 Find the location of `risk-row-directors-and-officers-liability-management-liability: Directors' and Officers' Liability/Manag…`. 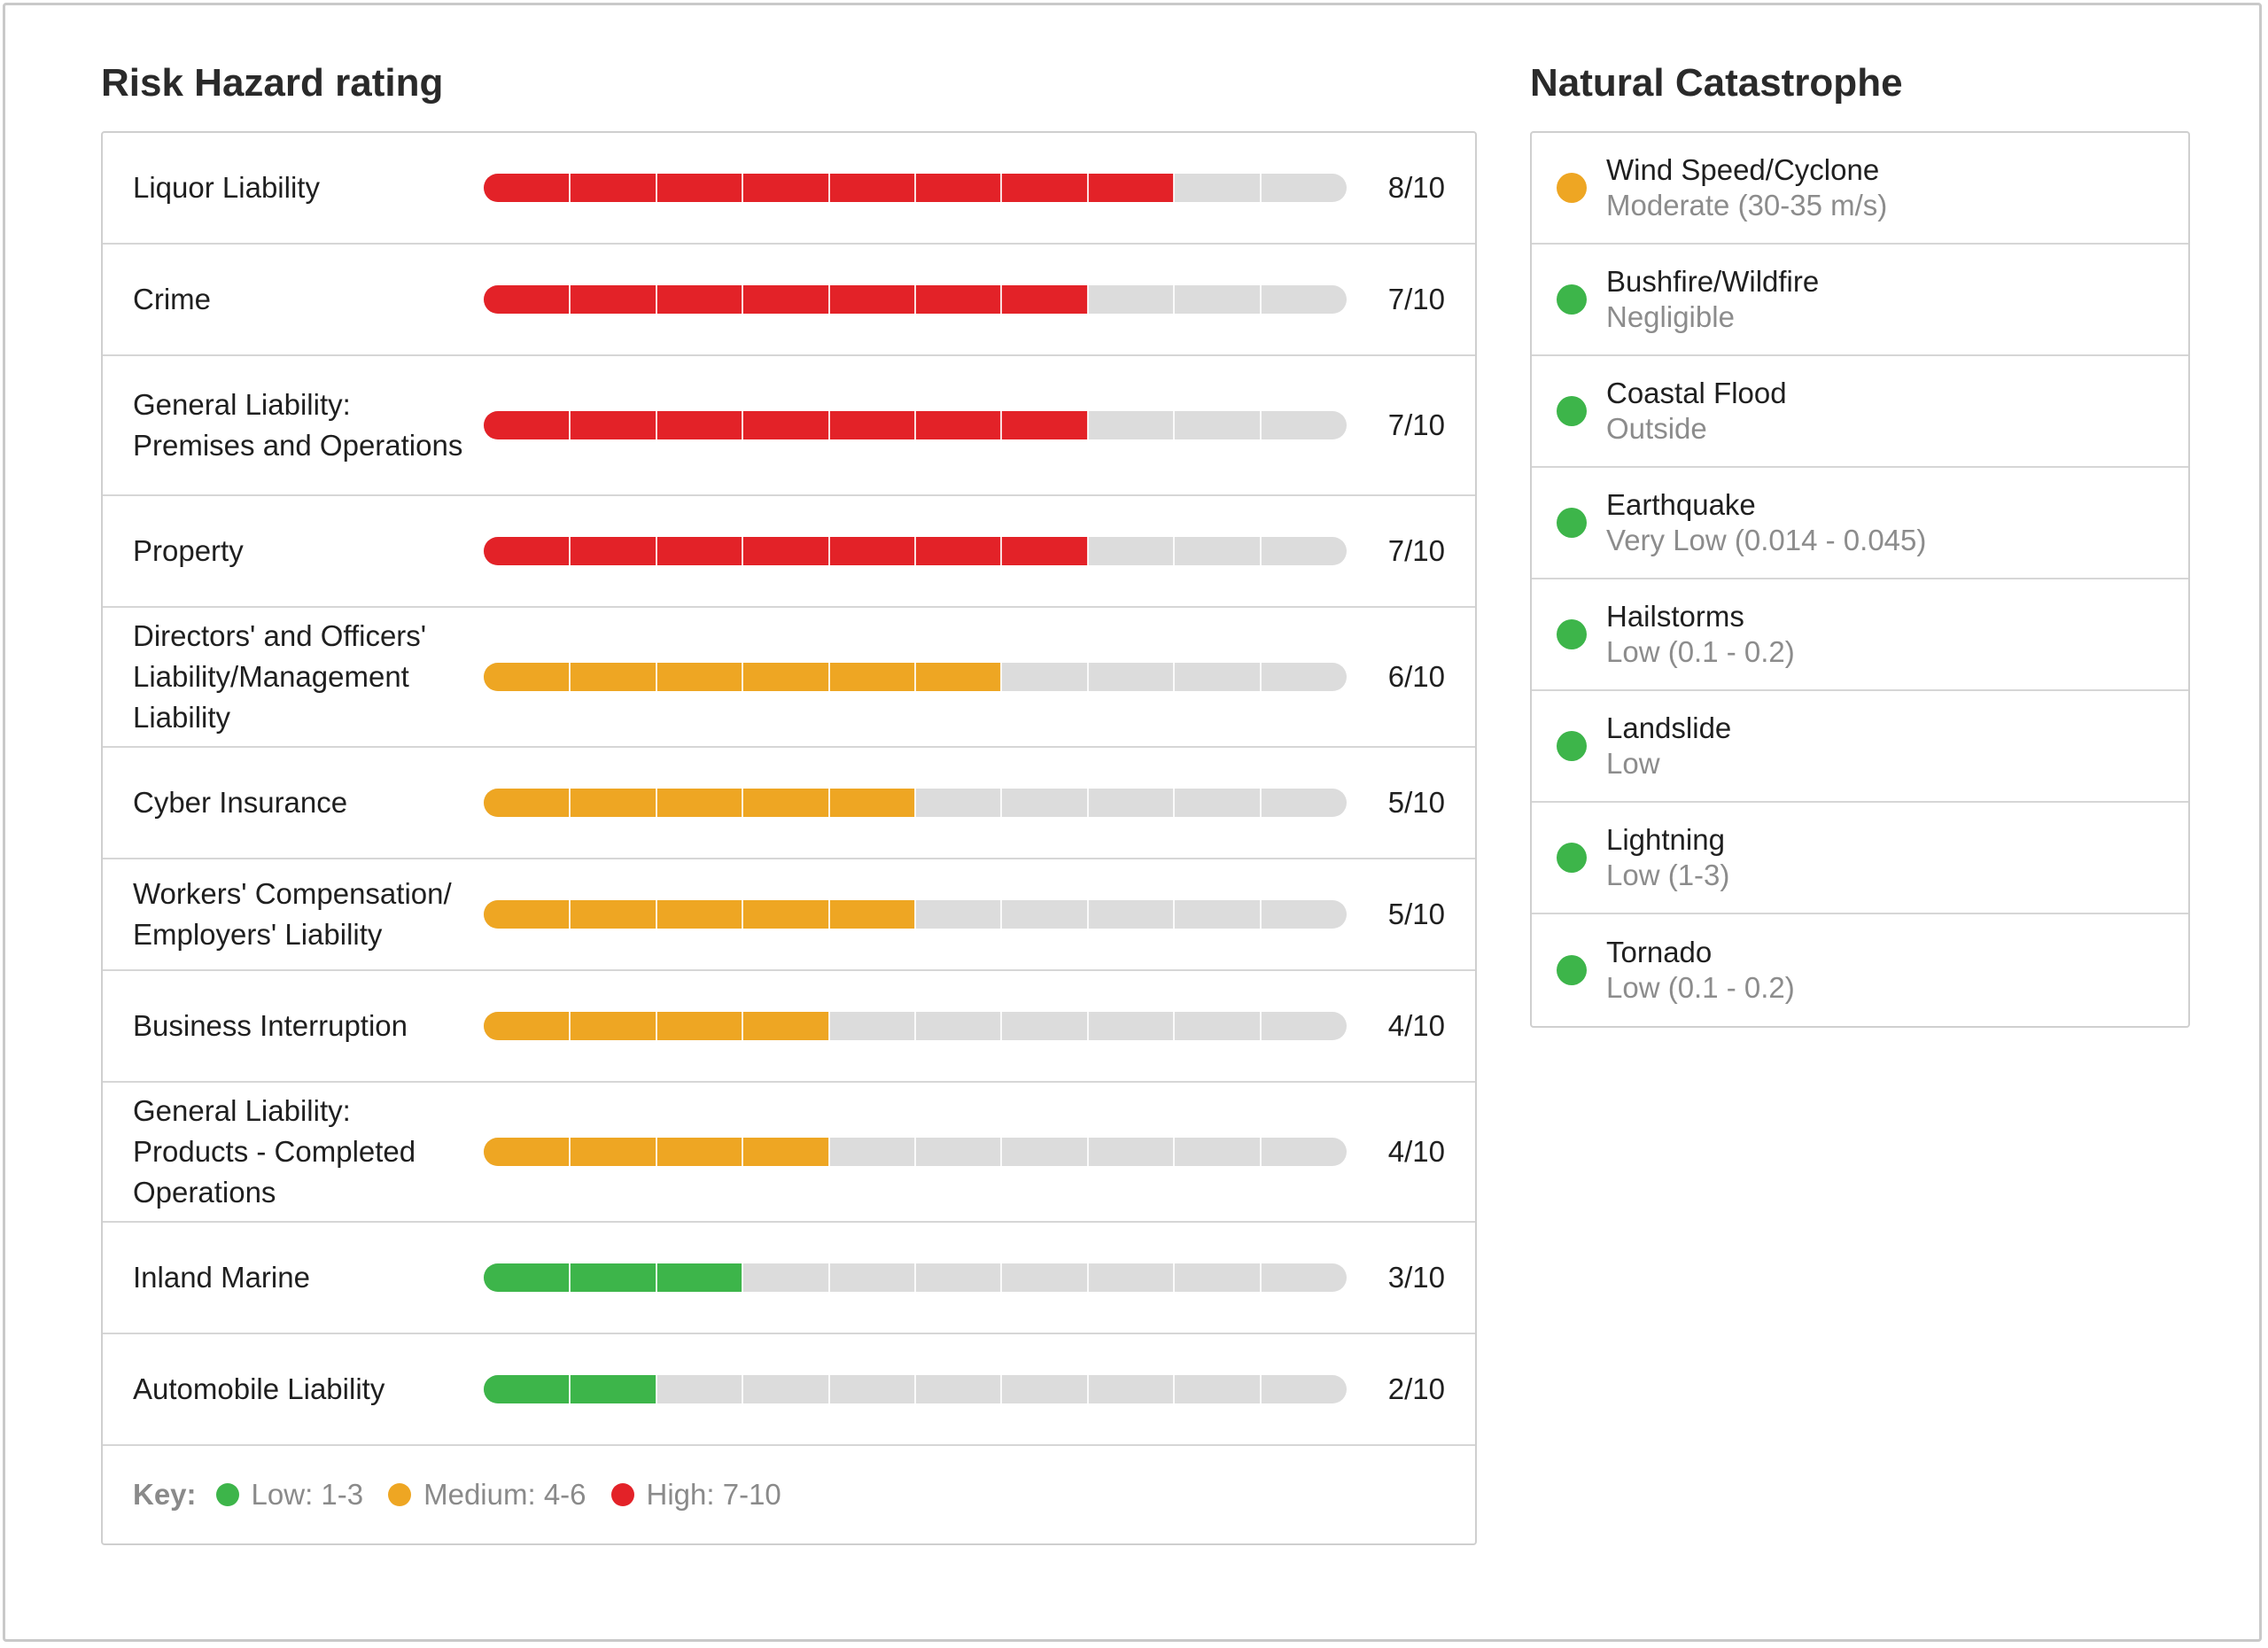

risk-row-directors-and-officers-liability-management-liability: Directors' and Officers' Liability/Manag… is located at coordinates (789, 678).